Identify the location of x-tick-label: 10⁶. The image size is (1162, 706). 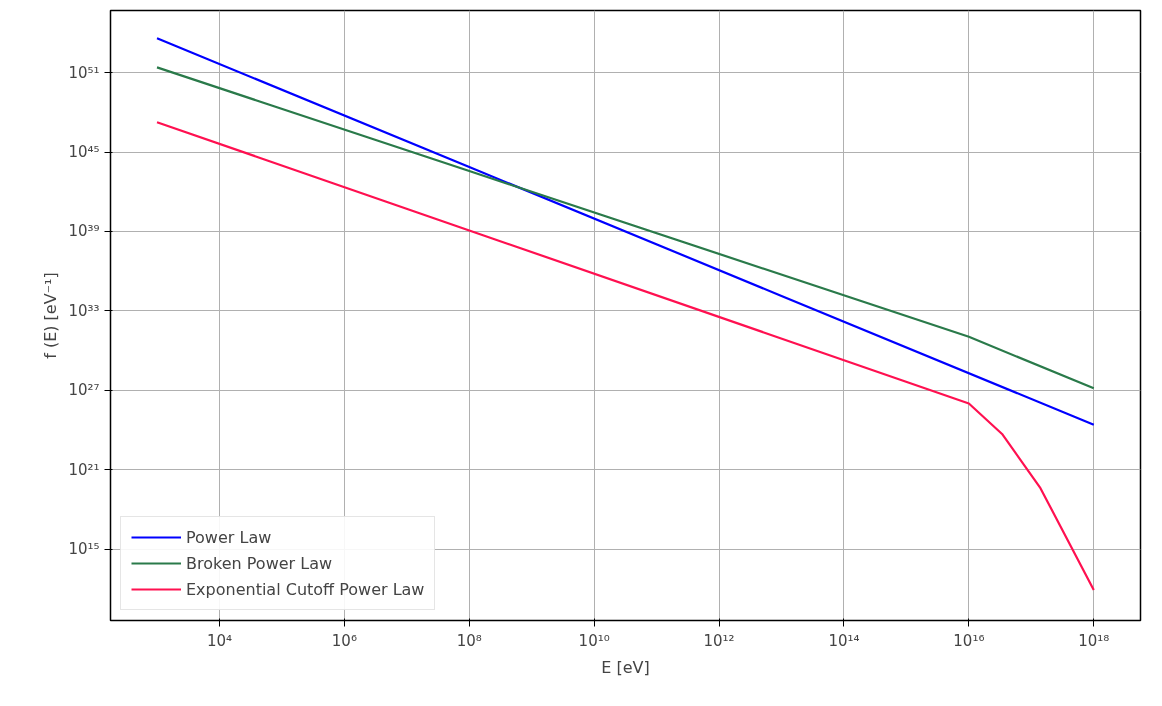
(344, 640).